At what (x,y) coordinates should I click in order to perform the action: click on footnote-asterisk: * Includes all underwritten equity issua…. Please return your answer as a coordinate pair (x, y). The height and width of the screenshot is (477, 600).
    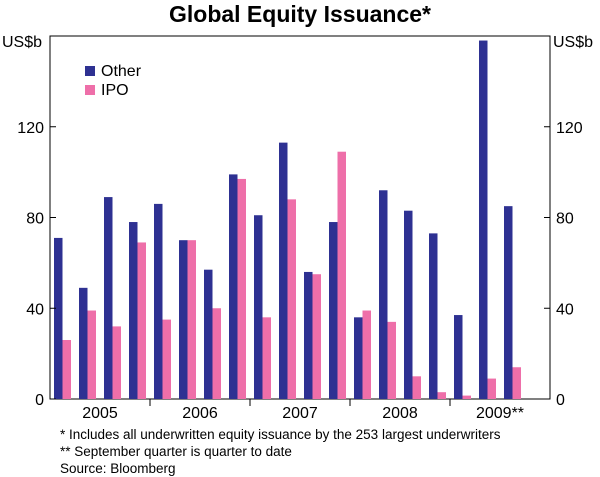
    Looking at the image, I should click on (280, 434).